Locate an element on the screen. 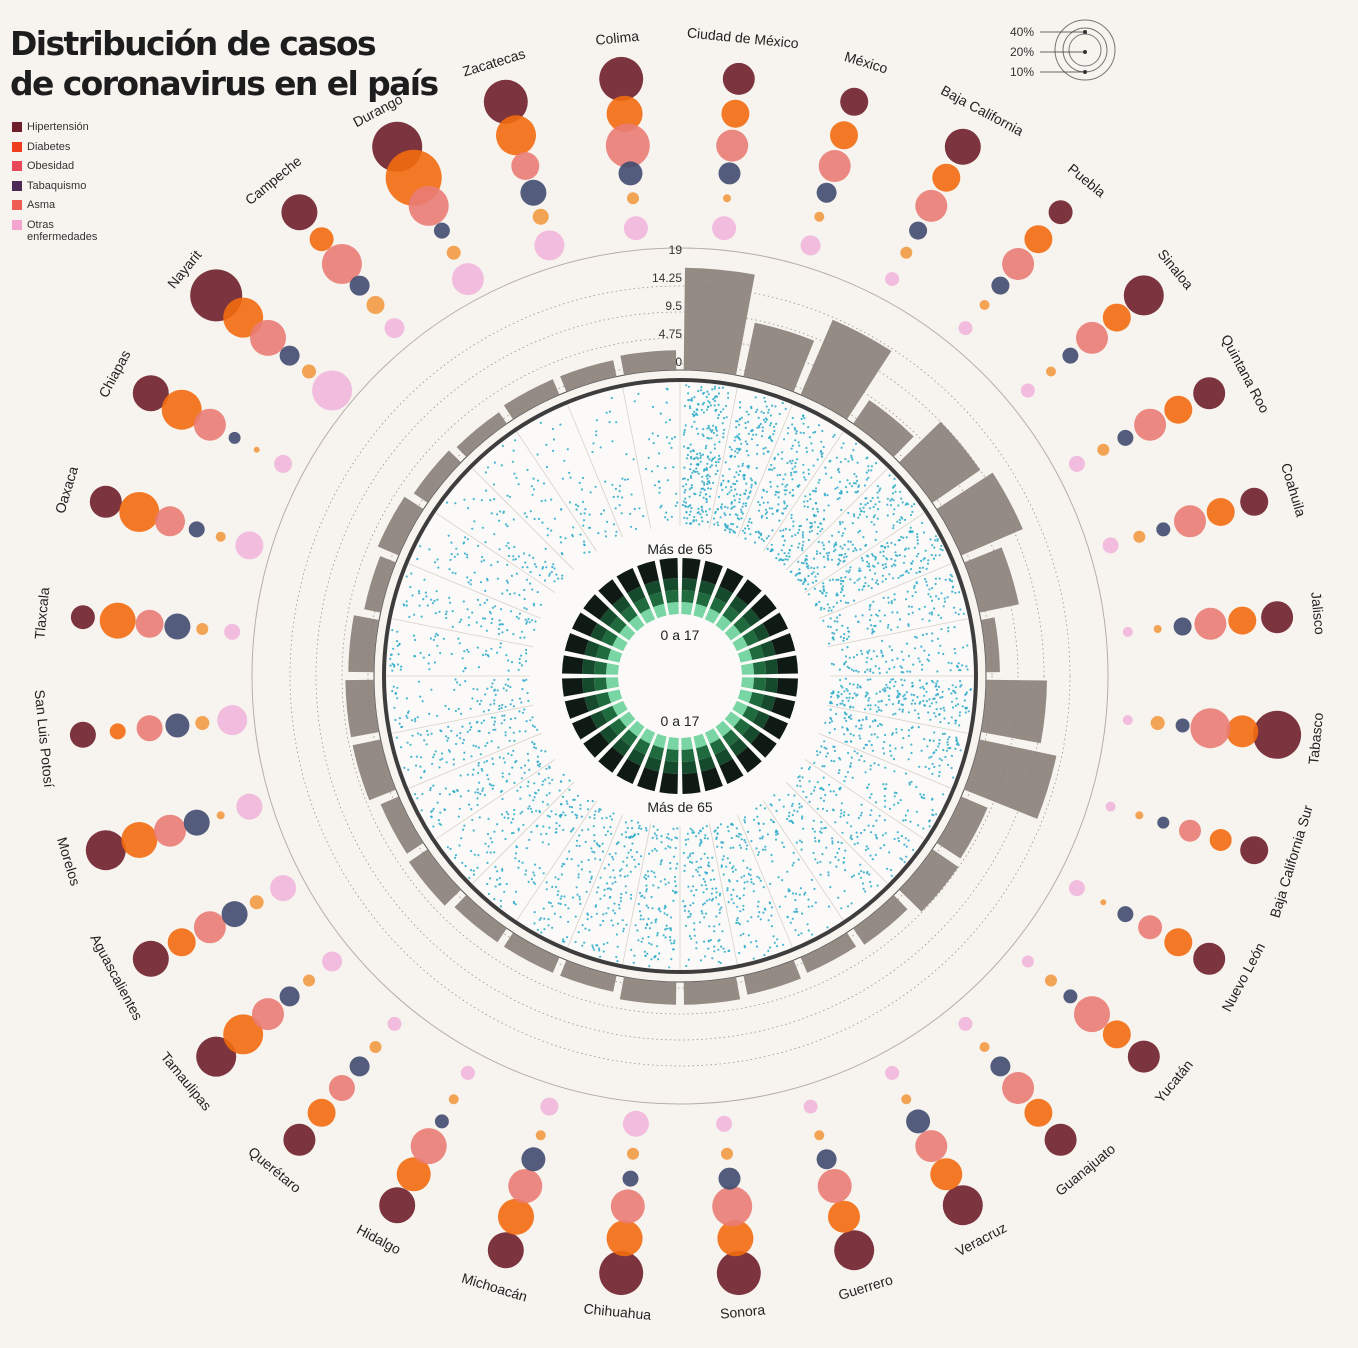 The image size is (1358, 1348). age-ring-segment is located at coordinates (600, 720).